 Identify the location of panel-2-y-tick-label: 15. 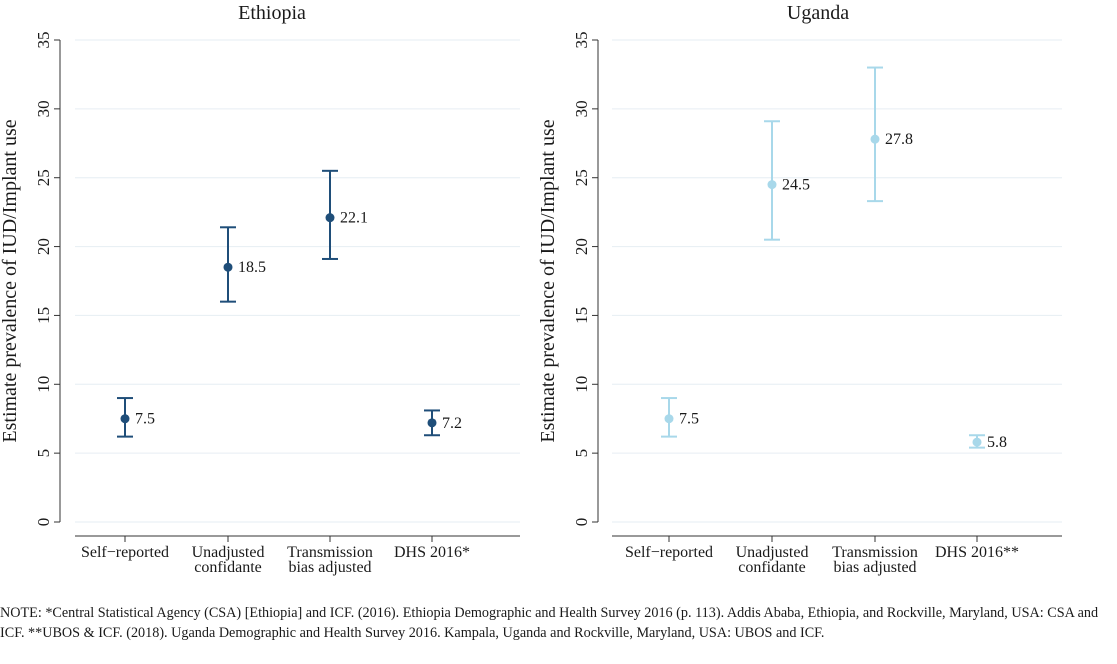
(581, 315).